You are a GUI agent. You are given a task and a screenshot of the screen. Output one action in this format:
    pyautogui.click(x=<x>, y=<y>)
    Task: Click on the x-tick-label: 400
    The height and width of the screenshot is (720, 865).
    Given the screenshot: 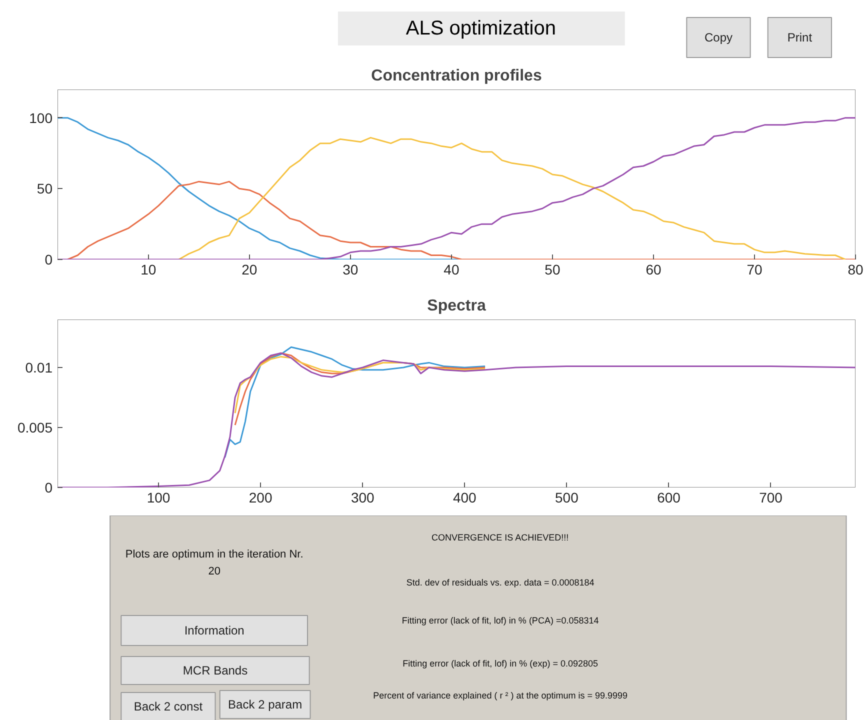 What is the action you would take?
    pyautogui.click(x=464, y=498)
    